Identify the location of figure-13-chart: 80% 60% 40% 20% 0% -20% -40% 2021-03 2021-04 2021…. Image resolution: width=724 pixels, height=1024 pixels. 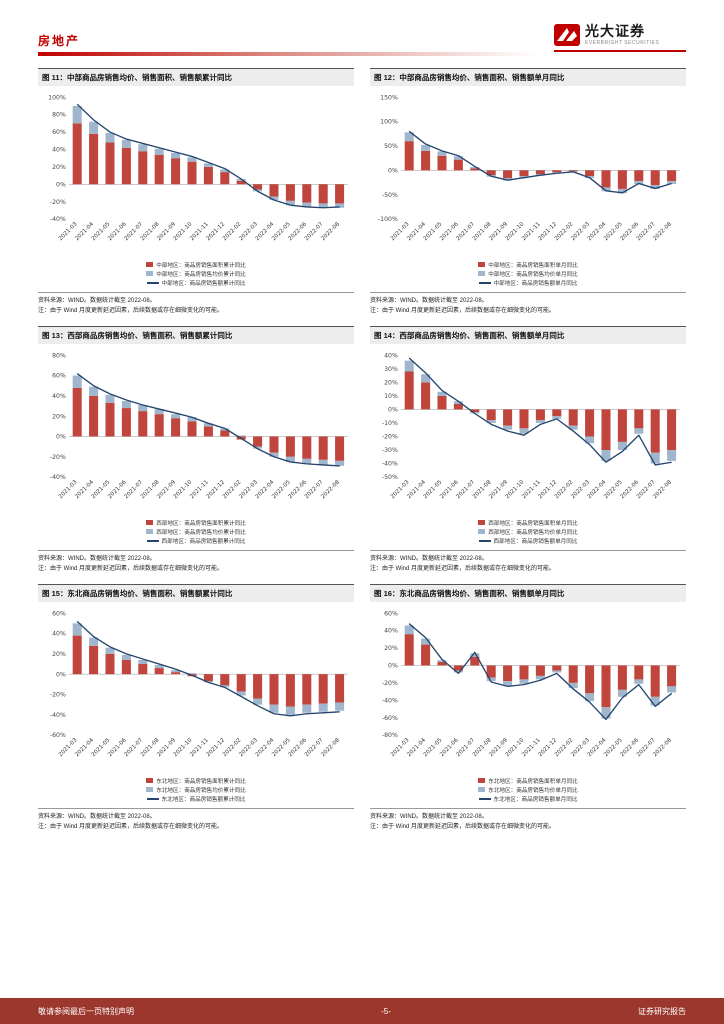
(196, 434).